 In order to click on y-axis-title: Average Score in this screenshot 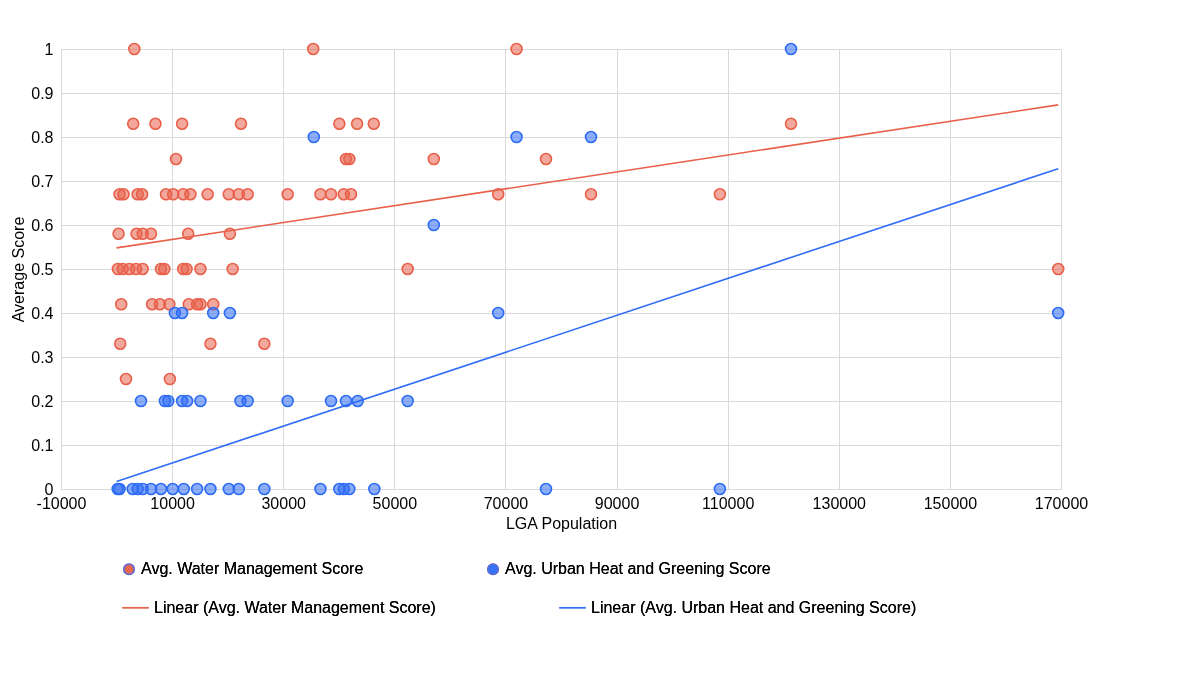, I will do `click(19, 269)`.